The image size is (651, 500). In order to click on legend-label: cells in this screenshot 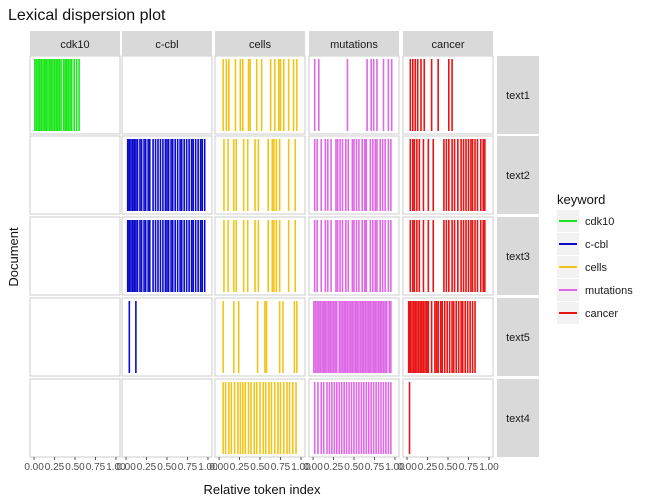, I will do `click(596, 268)`.